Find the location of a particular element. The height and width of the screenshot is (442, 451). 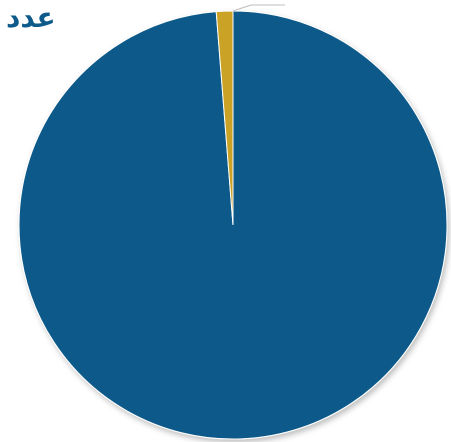

chart-title: عدد is located at coordinates (31, 17).